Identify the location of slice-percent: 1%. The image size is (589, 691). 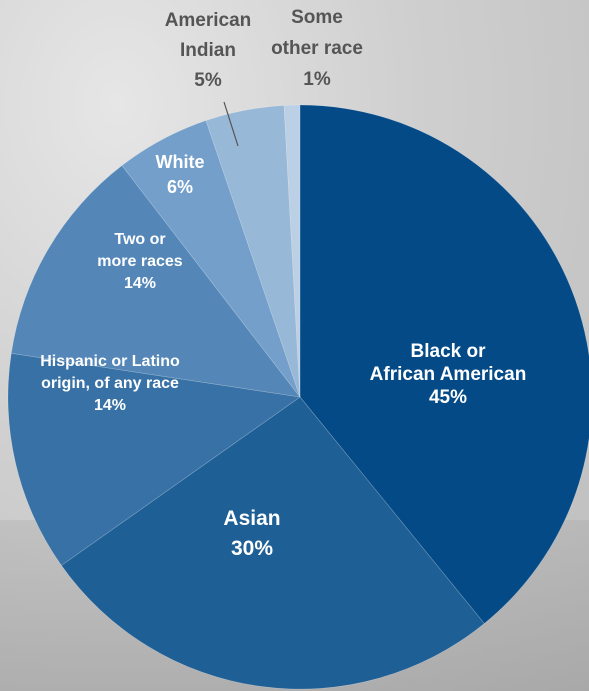
(317, 79).